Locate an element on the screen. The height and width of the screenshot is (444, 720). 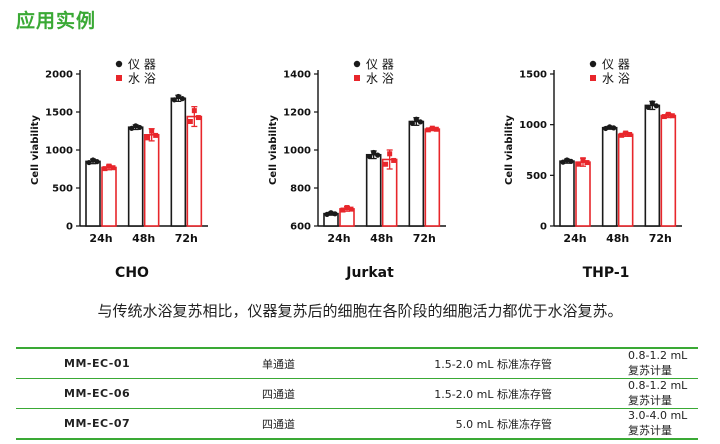
y-tick-label: 1400 is located at coordinates (297, 75).